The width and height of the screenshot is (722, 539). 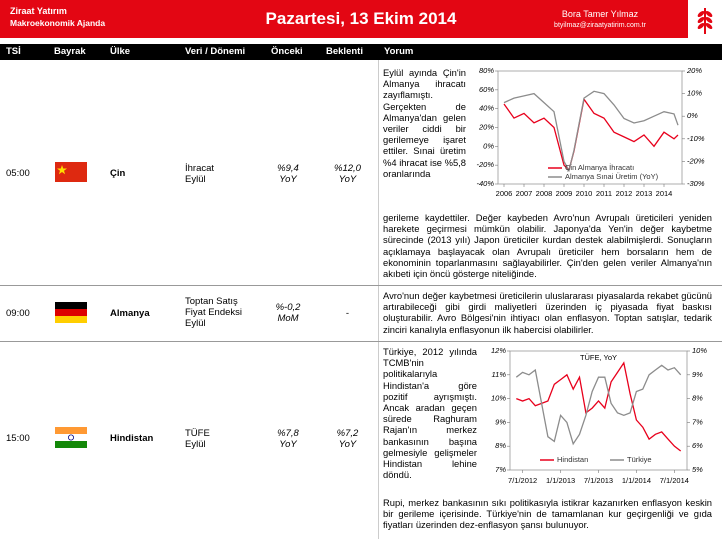 I want to click on y-tick-label: 40%, so click(x=486, y=108).